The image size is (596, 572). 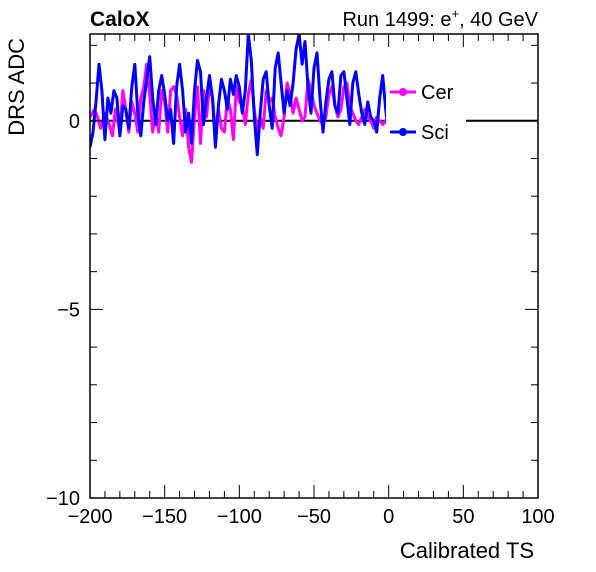 What do you see at coordinates (63, 499) in the screenshot?
I see `y-tick-label: −10` at bounding box center [63, 499].